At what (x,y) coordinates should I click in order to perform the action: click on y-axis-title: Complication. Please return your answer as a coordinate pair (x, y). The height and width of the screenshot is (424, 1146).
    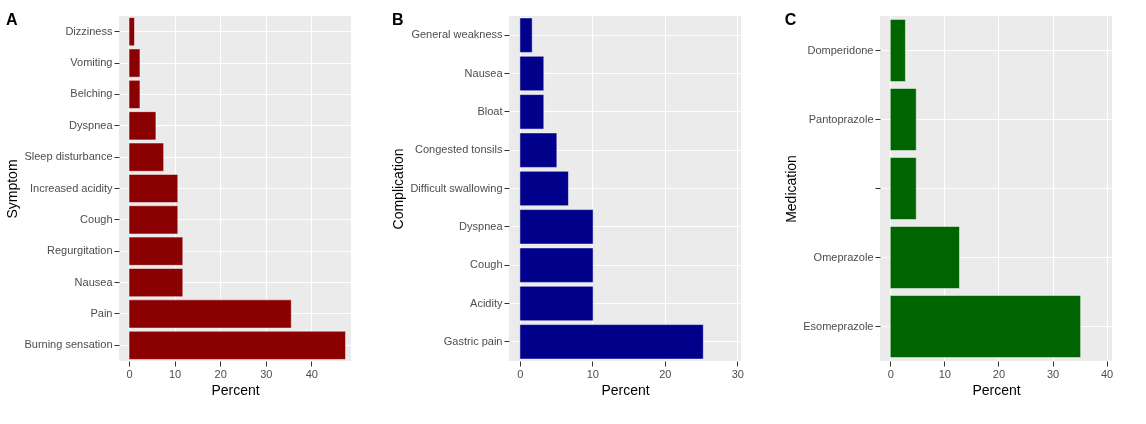
    Looking at the image, I should click on (398, 189).